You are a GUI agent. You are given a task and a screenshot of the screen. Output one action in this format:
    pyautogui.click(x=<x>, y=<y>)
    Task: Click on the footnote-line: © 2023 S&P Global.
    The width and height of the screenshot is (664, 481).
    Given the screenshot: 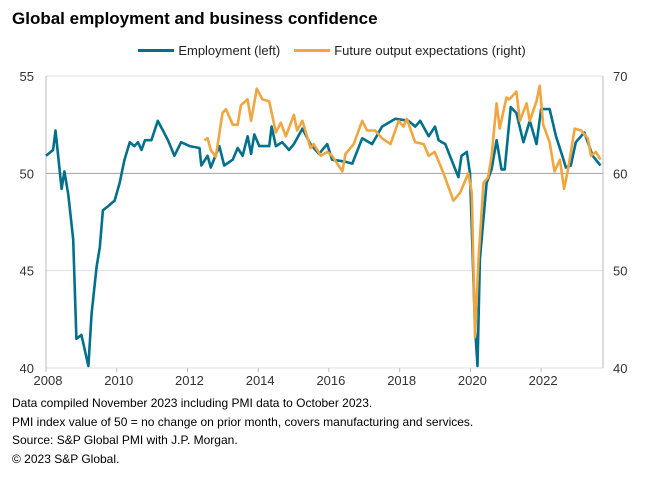 What is the action you would take?
    pyautogui.click(x=66, y=458)
    